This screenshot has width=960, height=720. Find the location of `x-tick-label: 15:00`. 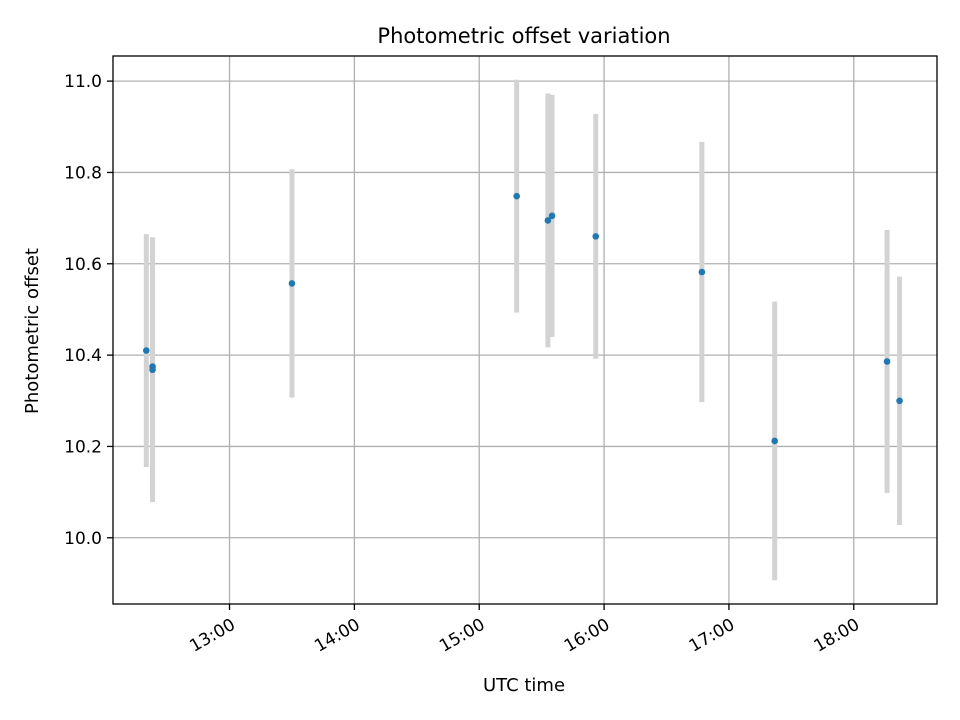

x-tick-label: 15:00 is located at coordinates (462, 636).